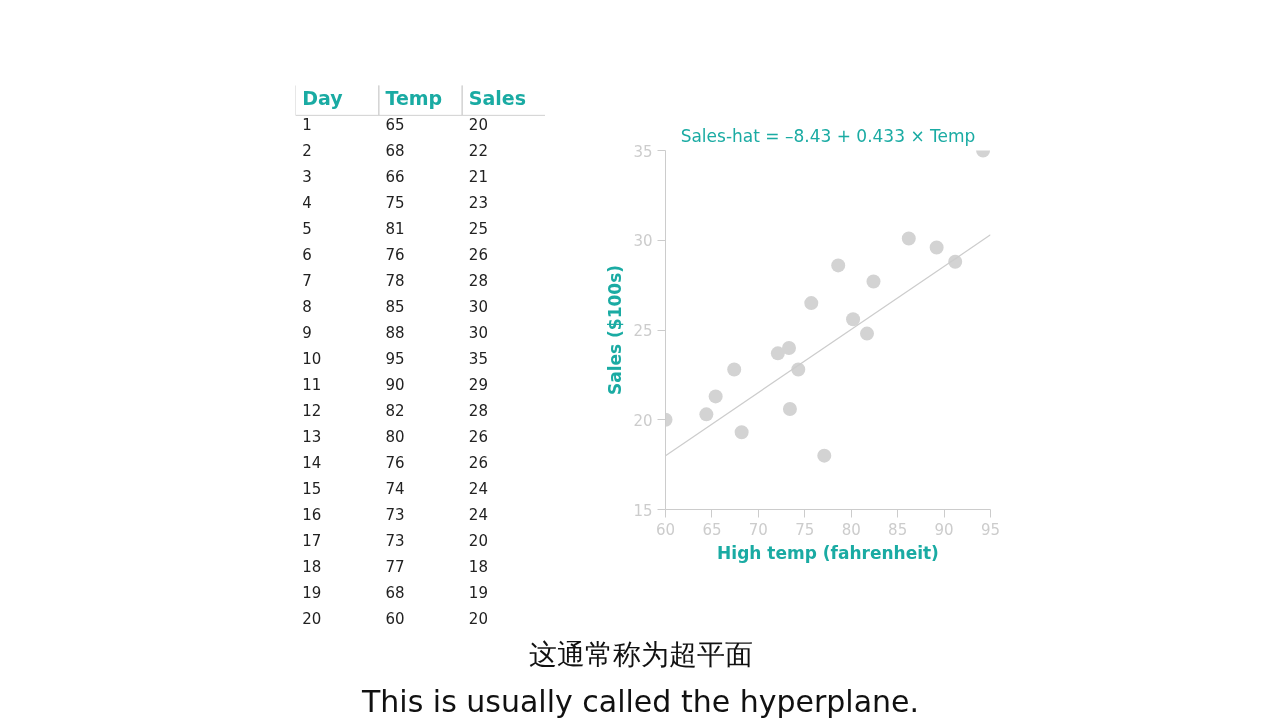  Describe the element at coordinates (395, 333) in the screenshot. I see `text: 88` at that location.